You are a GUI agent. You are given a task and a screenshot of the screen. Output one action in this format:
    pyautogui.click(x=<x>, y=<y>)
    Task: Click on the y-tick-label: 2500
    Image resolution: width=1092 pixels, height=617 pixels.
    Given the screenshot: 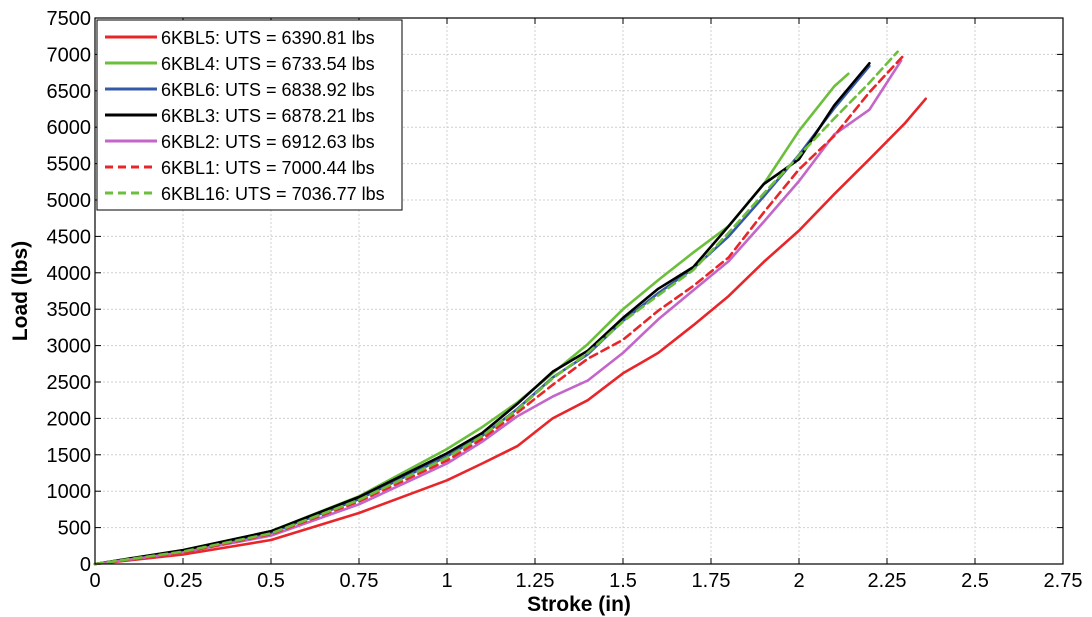 What is the action you would take?
    pyautogui.click(x=69, y=383)
    